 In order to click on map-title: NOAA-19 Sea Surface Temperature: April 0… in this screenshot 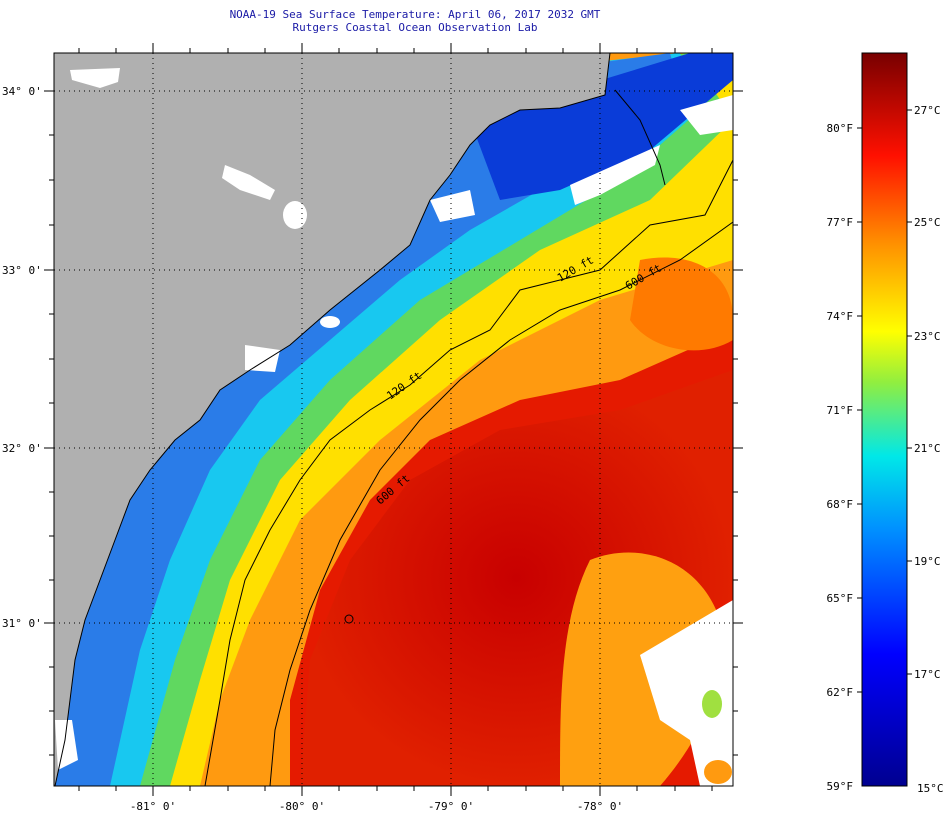, I will do `click(415, 14)`.